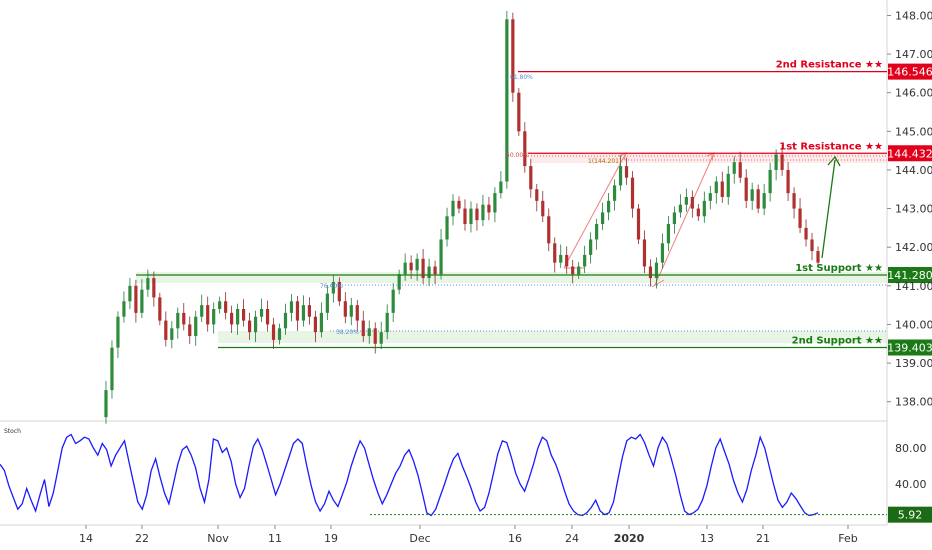 This screenshot has height=550, width=932. I want to click on time-tick-label: Dec, so click(419, 538).